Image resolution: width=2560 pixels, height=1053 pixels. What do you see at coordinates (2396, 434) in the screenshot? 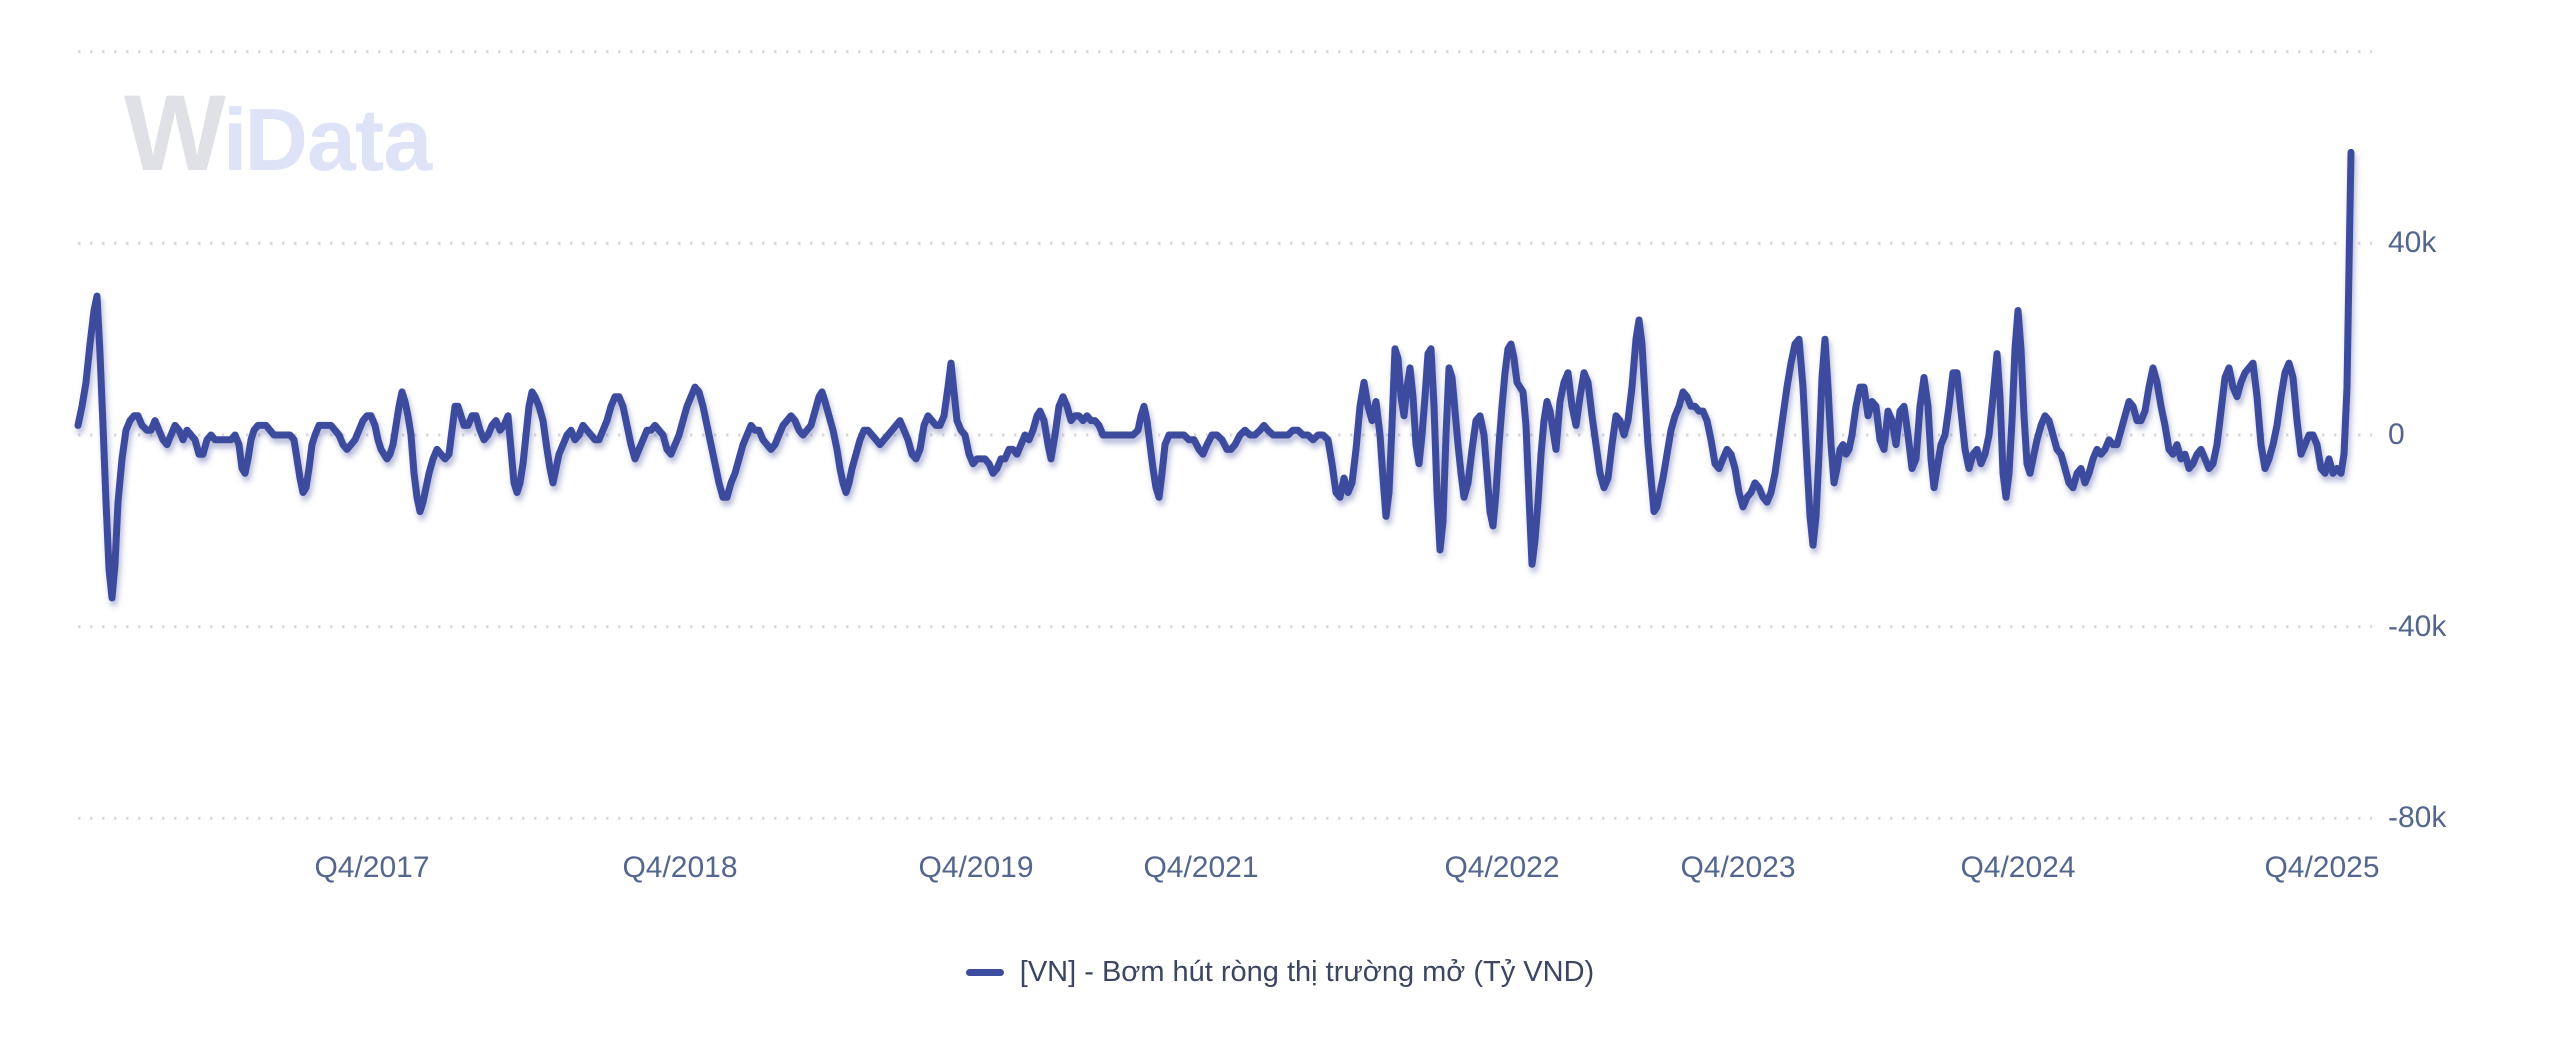
I see `y-tick-label: 0` at bounding box center [2396, 434].